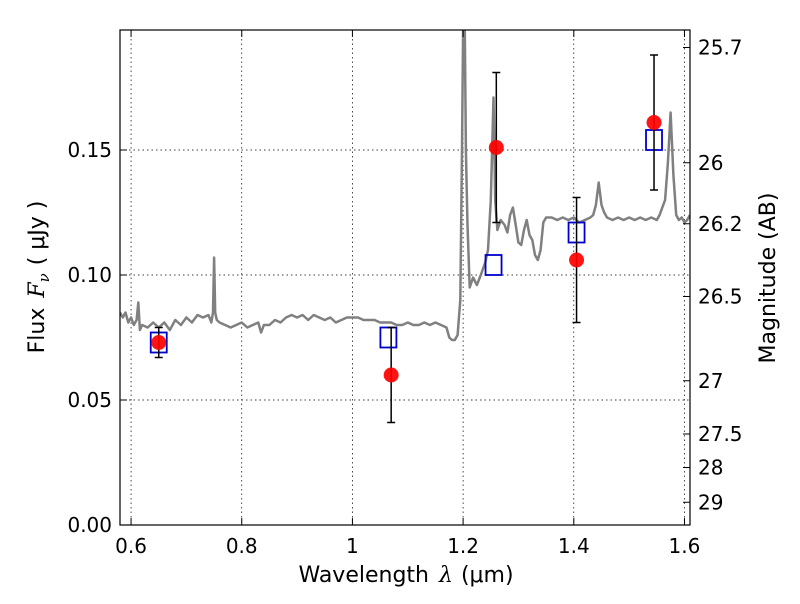 The image size is (800, 604). I want to click on y2-tick-label: 27, so click(710, 381).